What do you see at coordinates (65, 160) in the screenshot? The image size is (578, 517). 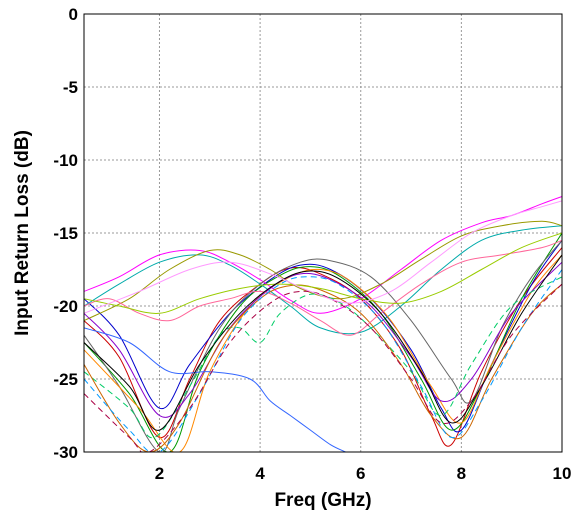 I see `y-tick-label: -10` at bounding box center [65, 160].